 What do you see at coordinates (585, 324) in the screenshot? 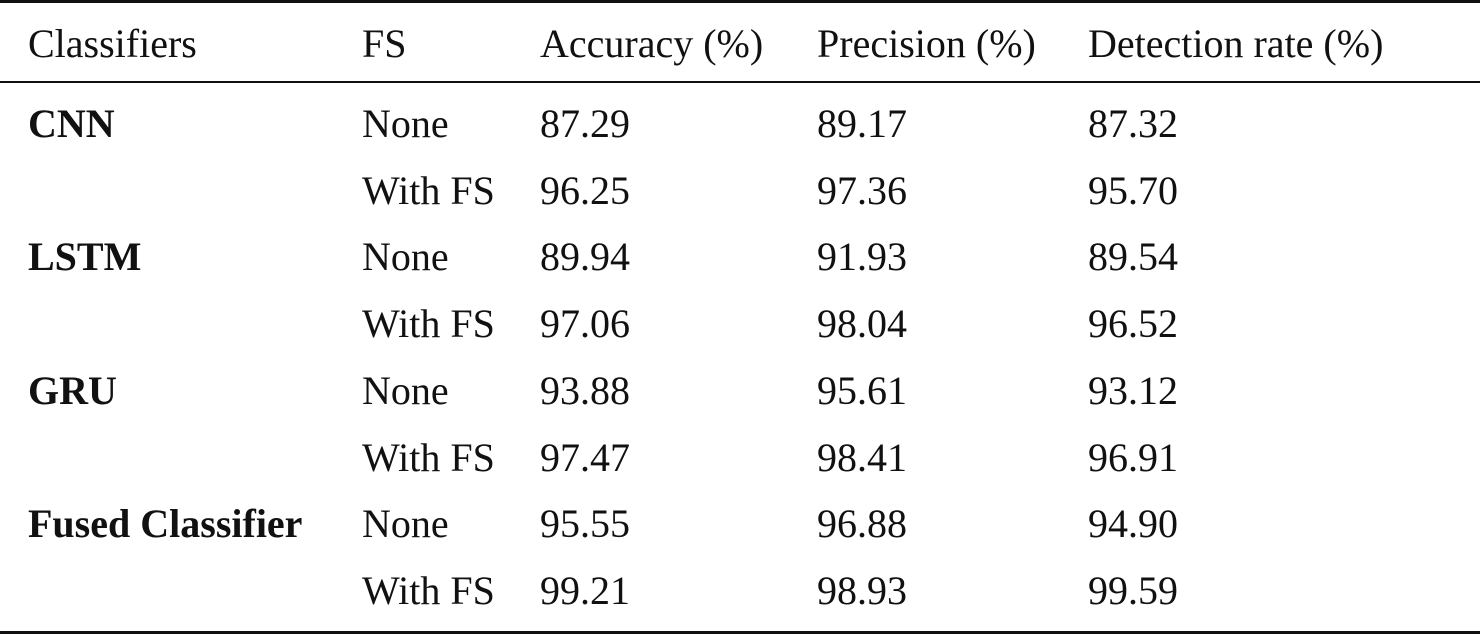
I see `value-cell: 97.06` at bounding box center [585, 324].